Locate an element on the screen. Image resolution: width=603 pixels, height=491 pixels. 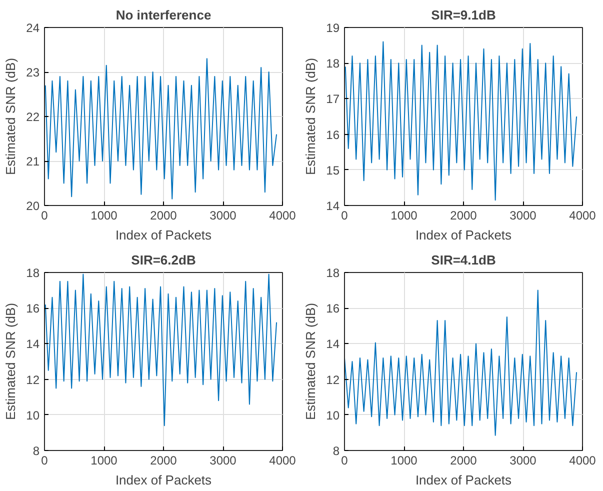
chart-title: SIR=9.1dB is located at coordinates (463, 15).